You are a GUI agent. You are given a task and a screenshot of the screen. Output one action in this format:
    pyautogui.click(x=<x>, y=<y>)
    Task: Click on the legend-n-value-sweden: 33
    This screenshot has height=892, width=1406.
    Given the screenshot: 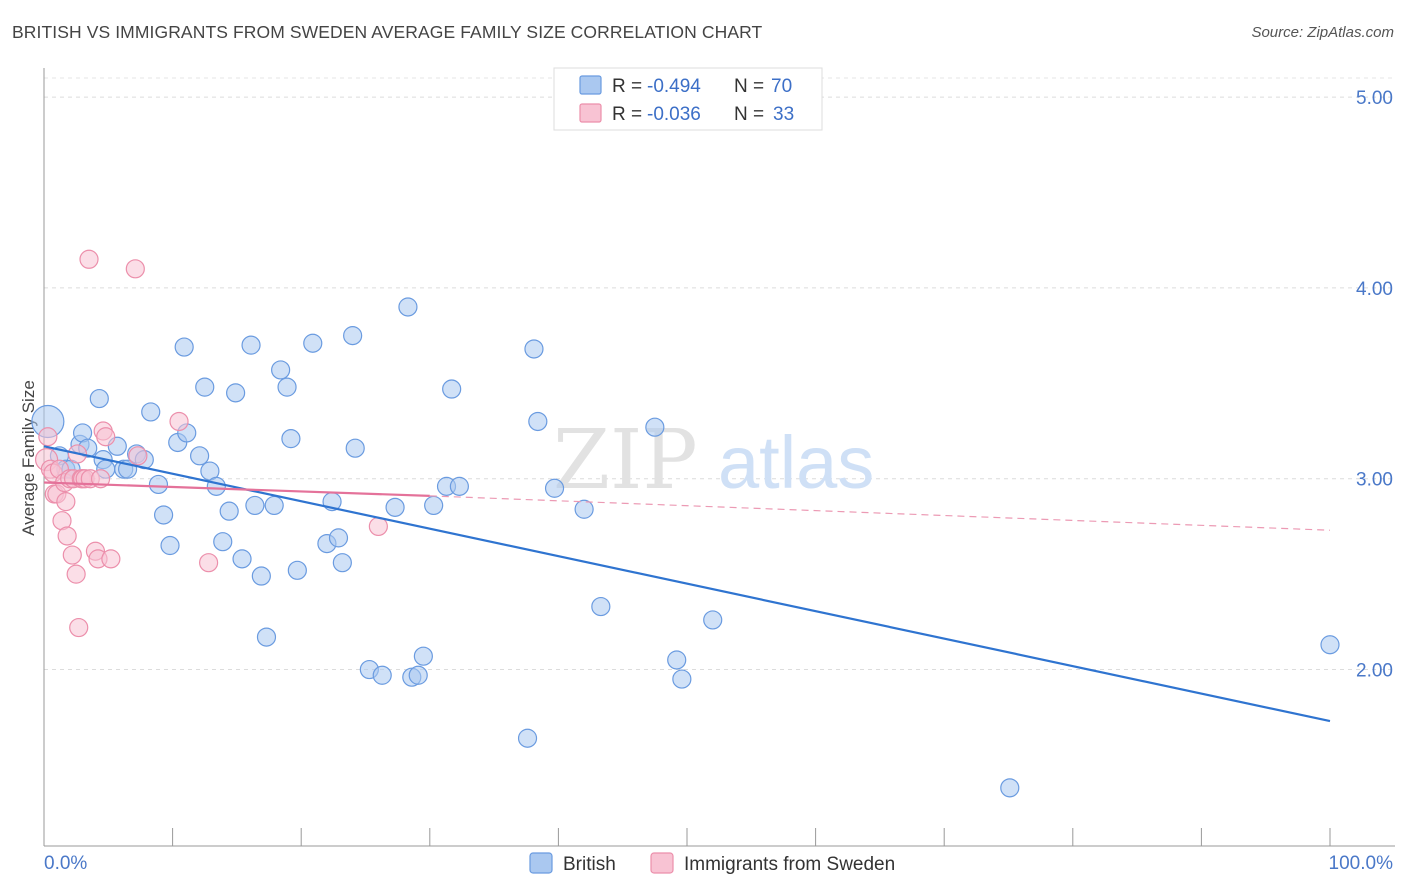 What is the action you would take?
    pyautogui.click(x=783, y=114)
    